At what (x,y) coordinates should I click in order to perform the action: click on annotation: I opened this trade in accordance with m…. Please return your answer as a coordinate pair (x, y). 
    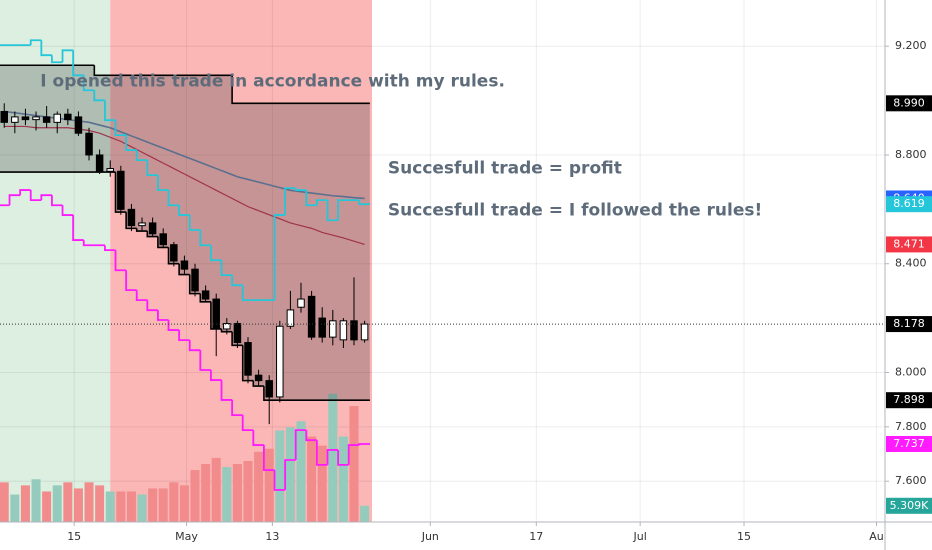
    Looking at the image, I should click on (272, 82).